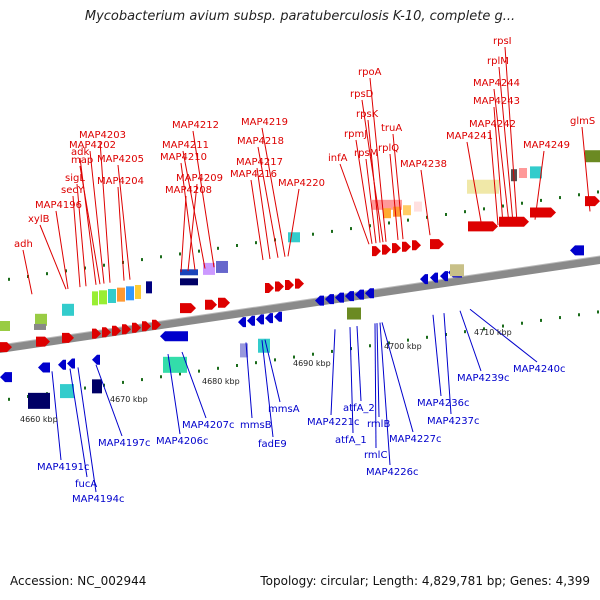  What do you see at coordinates (301, 183) in the screenshot?
I see `forward-gene-label: MAP4220` at bounding box center [301, 183].